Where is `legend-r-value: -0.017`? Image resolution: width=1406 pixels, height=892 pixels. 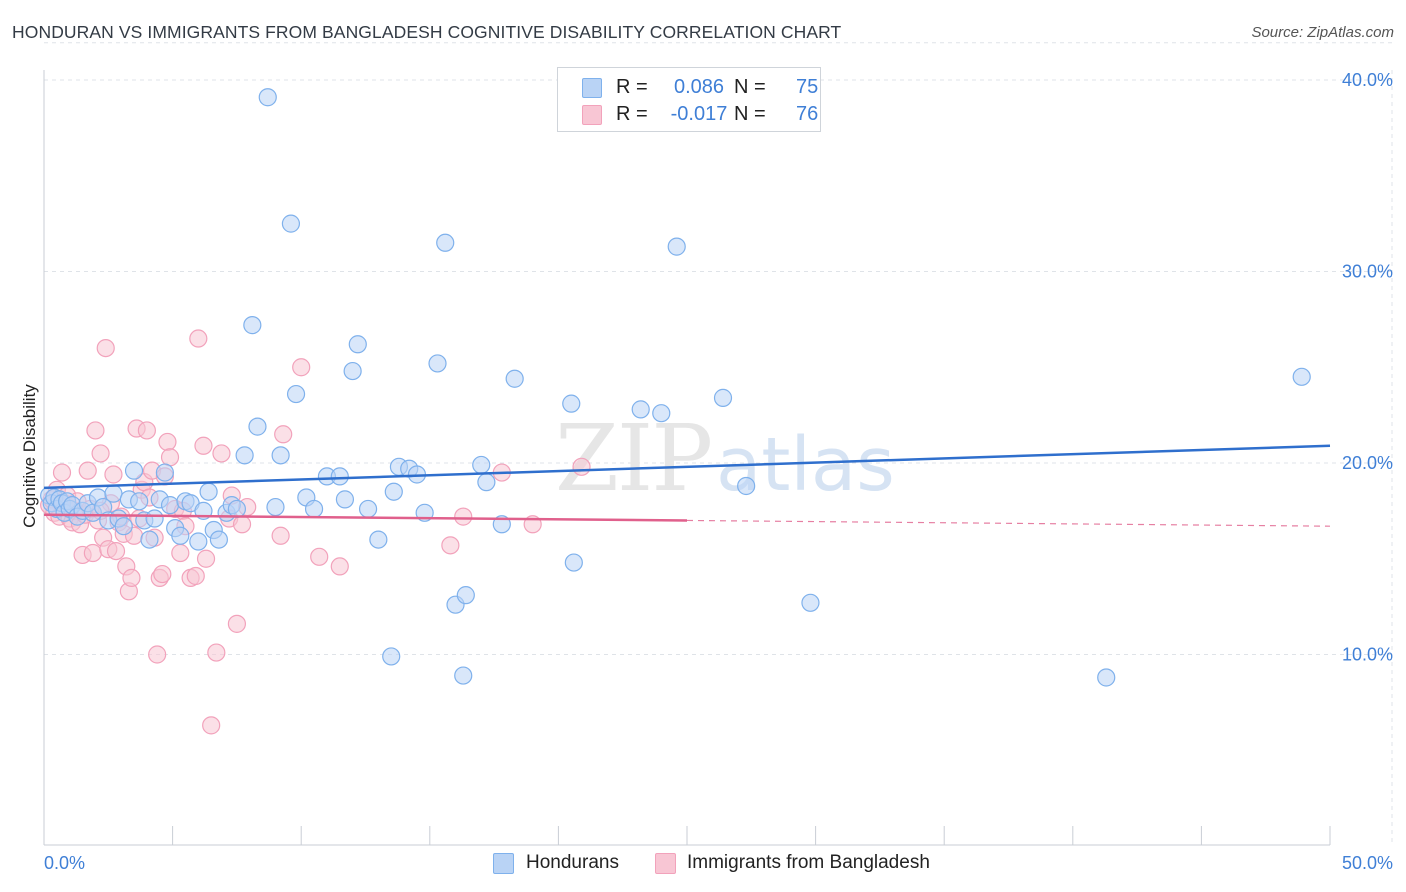 legend-r-value: -0.017 is located at coordinates (699, 114).